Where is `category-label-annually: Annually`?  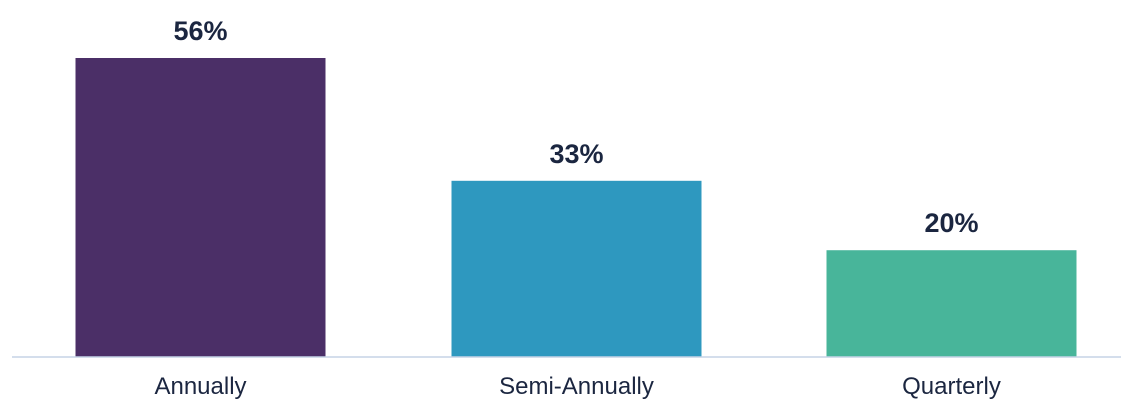 category-label-annually: Annually is located at coordinates (200, 386).